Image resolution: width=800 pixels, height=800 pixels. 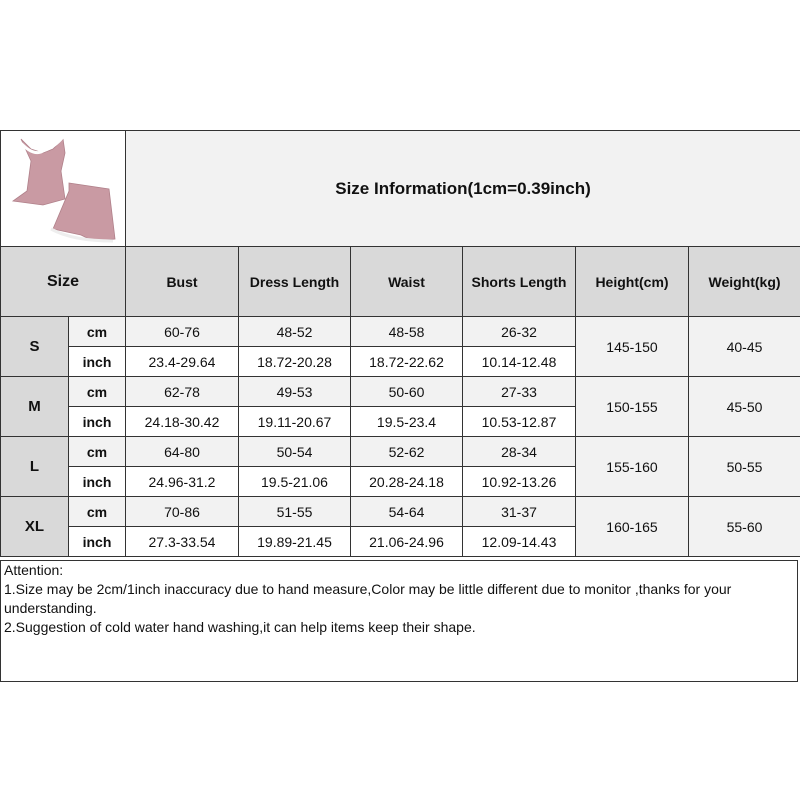 What do you see at coordinates (632, 526) in the screenshot?
I see `cell-height: 160-165` at bounding box center [632, 526].